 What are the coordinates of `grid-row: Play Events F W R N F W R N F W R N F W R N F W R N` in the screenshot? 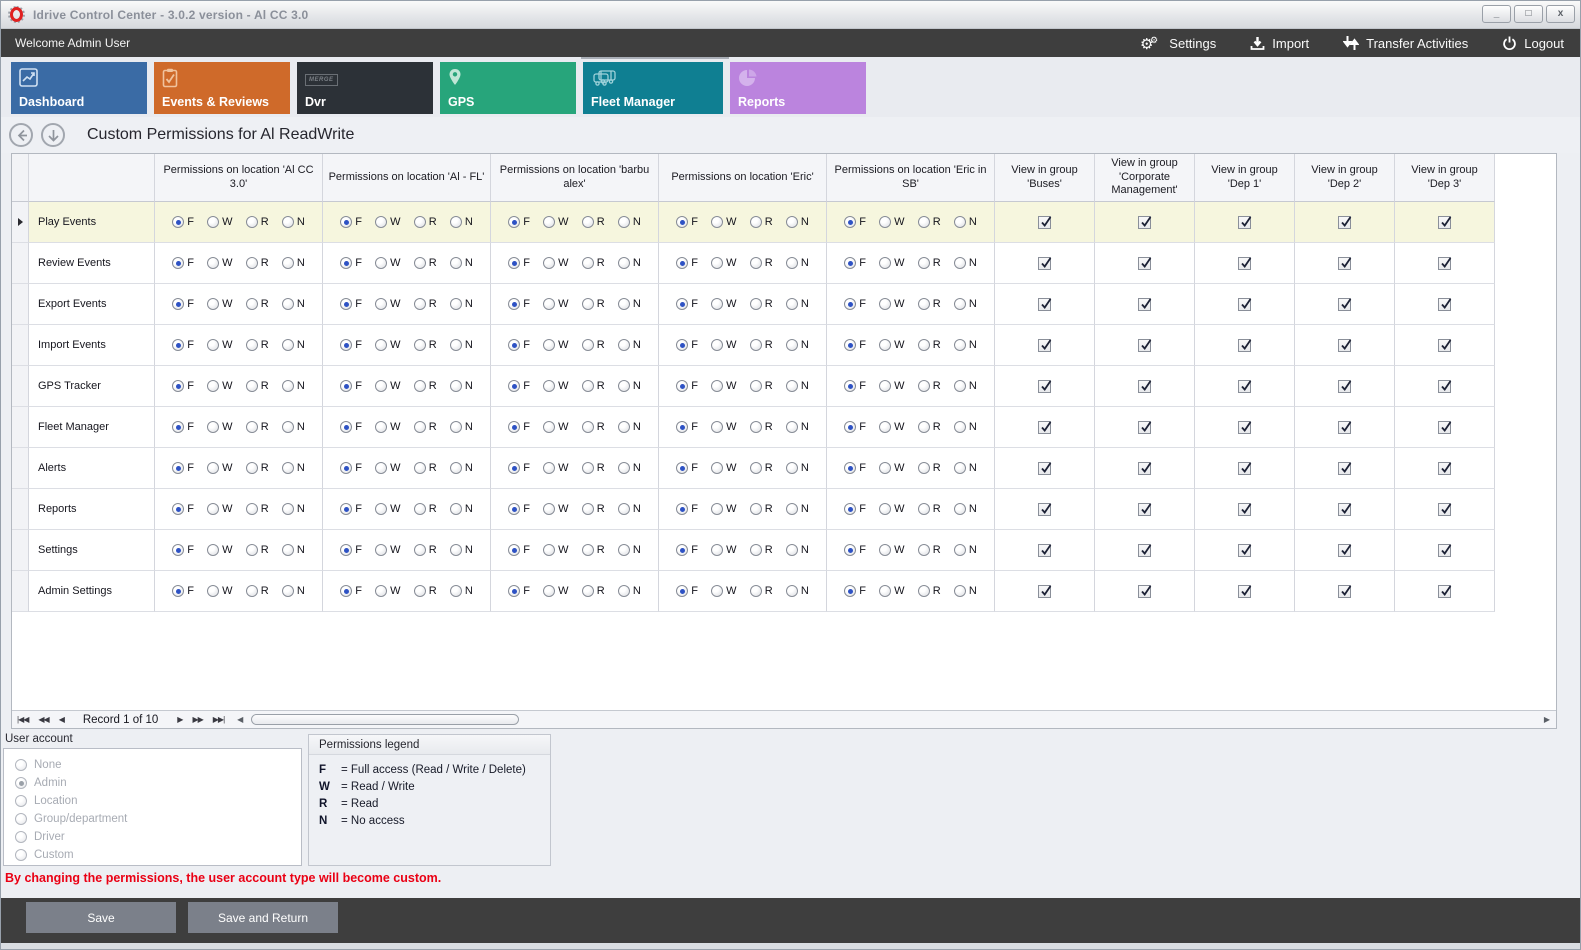 It's located at (784, 222).